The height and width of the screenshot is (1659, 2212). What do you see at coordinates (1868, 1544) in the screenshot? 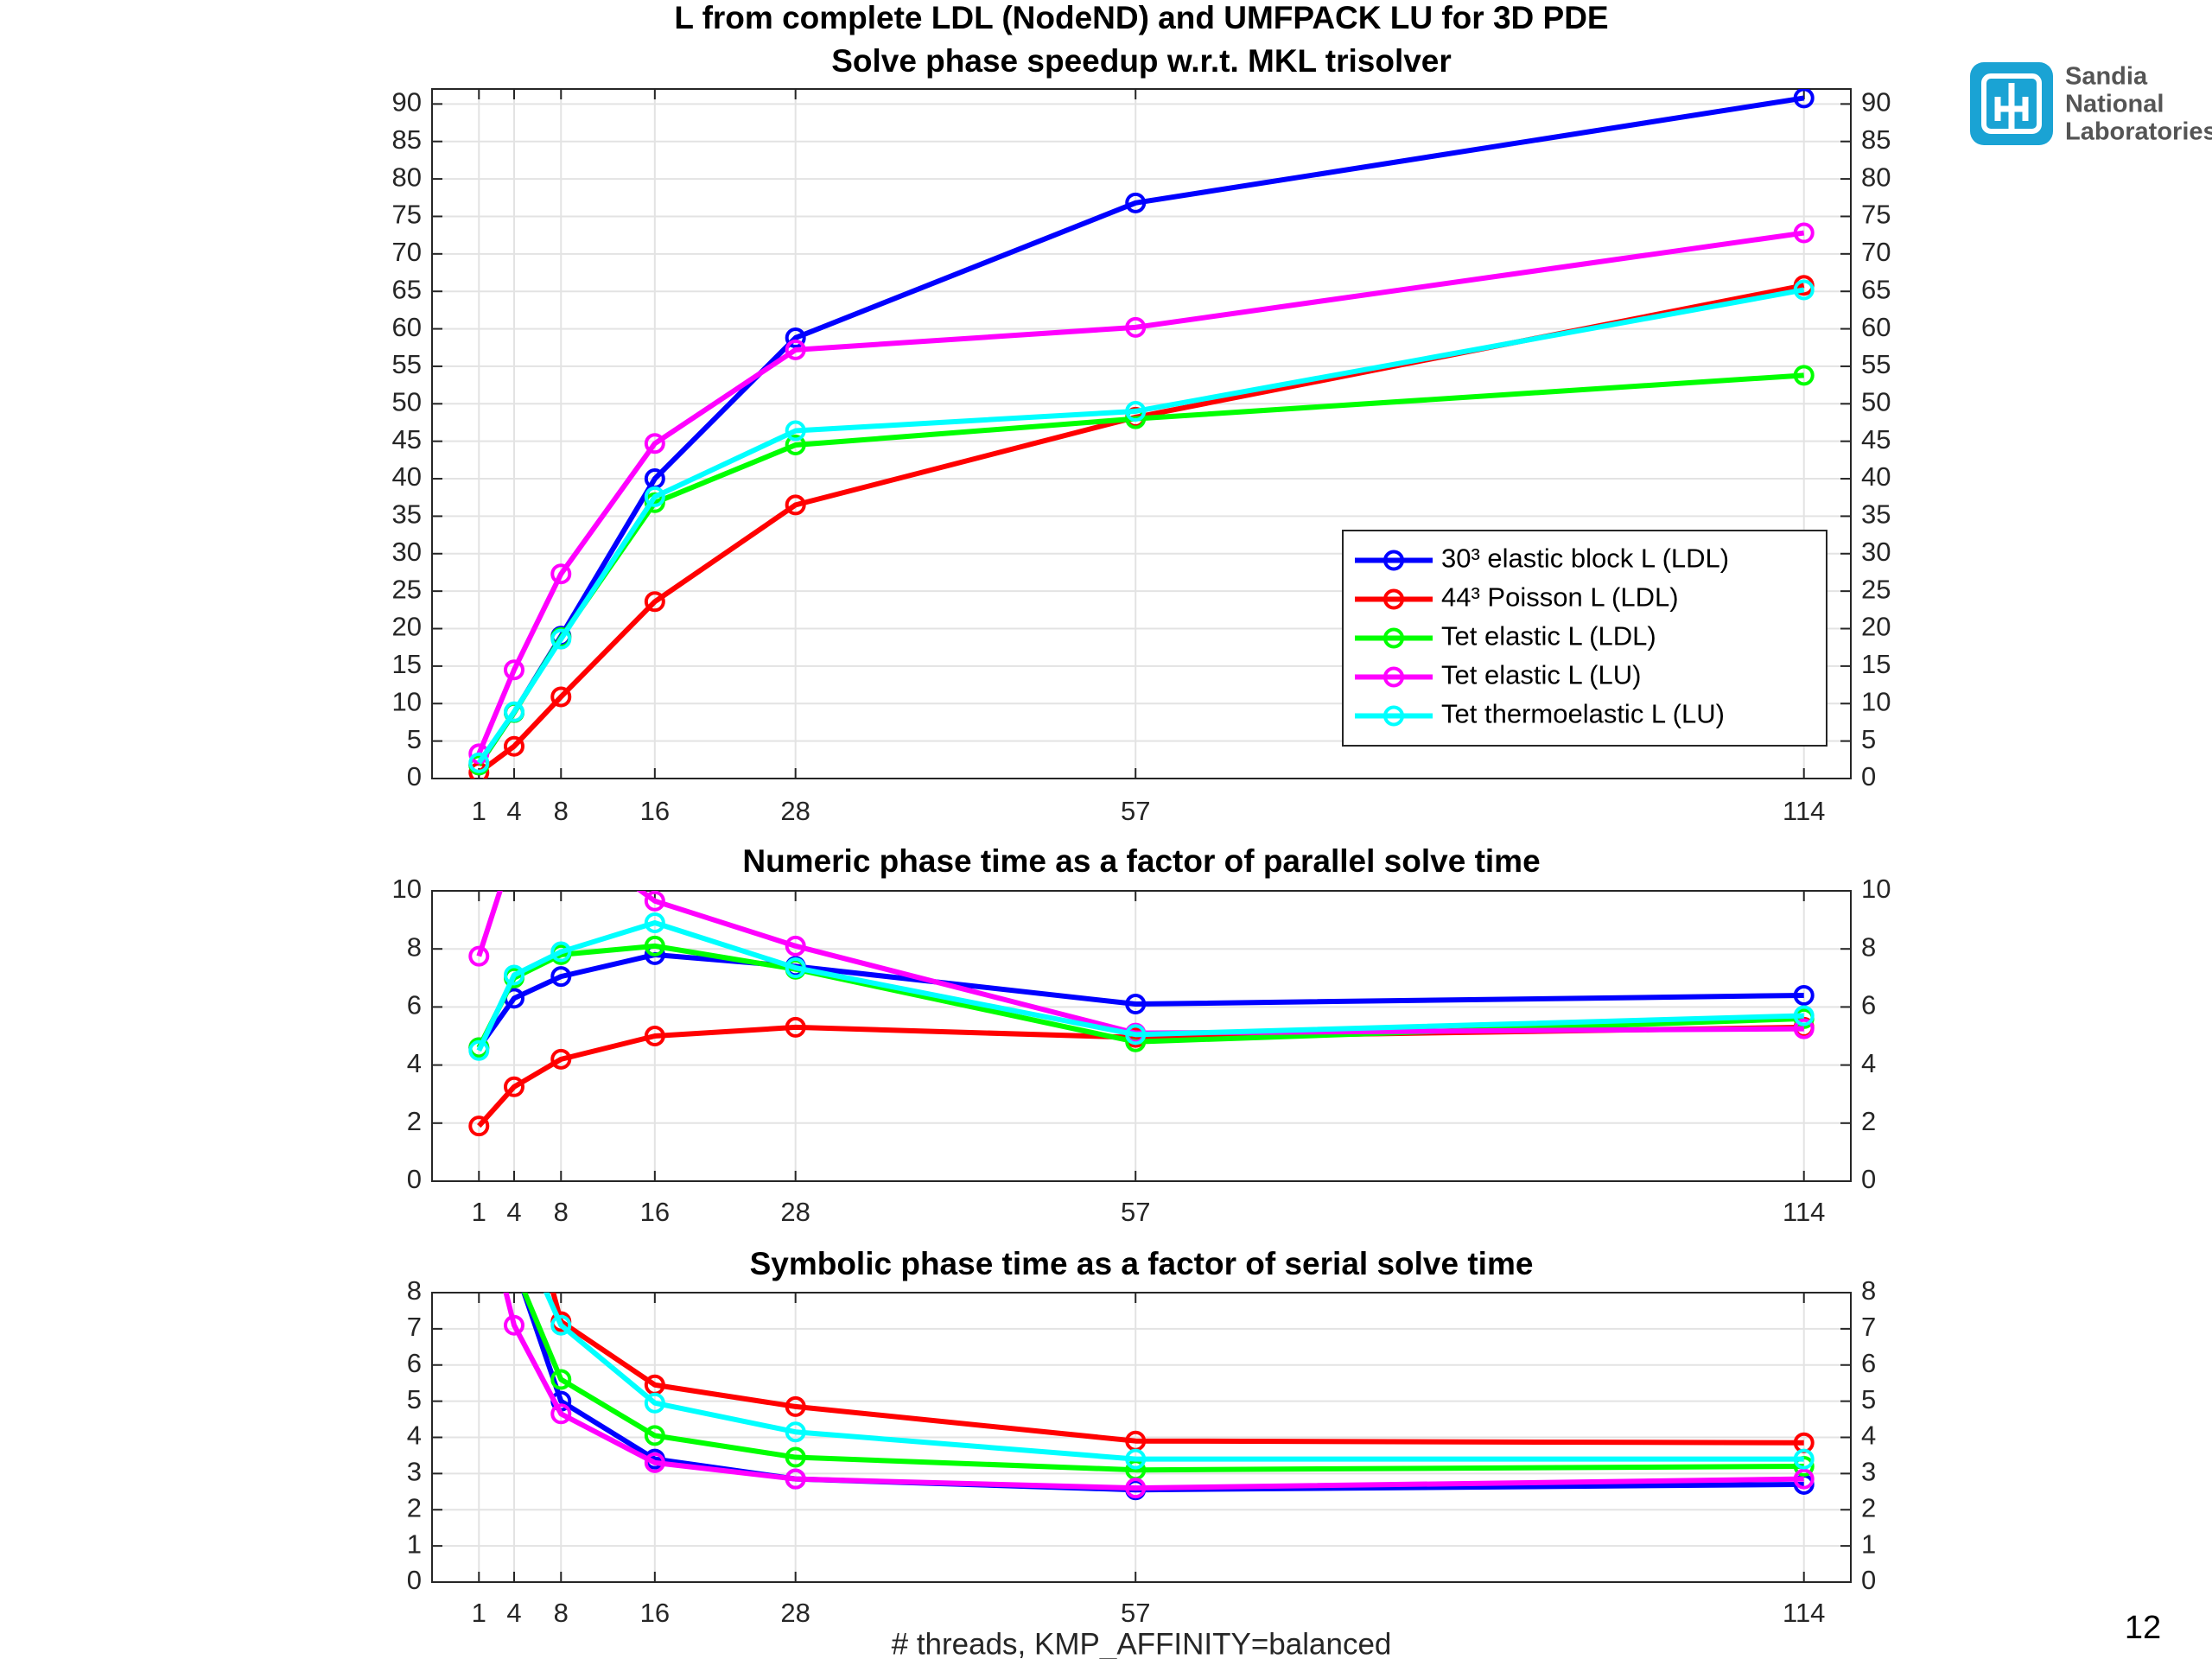
I see `y2-tick-label: 1` at bounding box center [1868, 1544].